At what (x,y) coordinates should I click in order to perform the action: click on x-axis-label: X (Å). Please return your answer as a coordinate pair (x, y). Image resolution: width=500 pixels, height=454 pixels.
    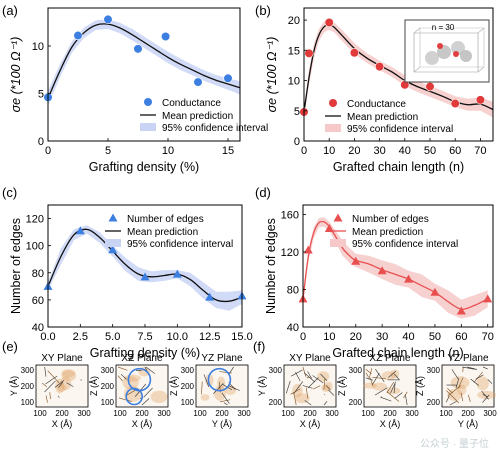
    Looking at the image, I should click on (62, 424).